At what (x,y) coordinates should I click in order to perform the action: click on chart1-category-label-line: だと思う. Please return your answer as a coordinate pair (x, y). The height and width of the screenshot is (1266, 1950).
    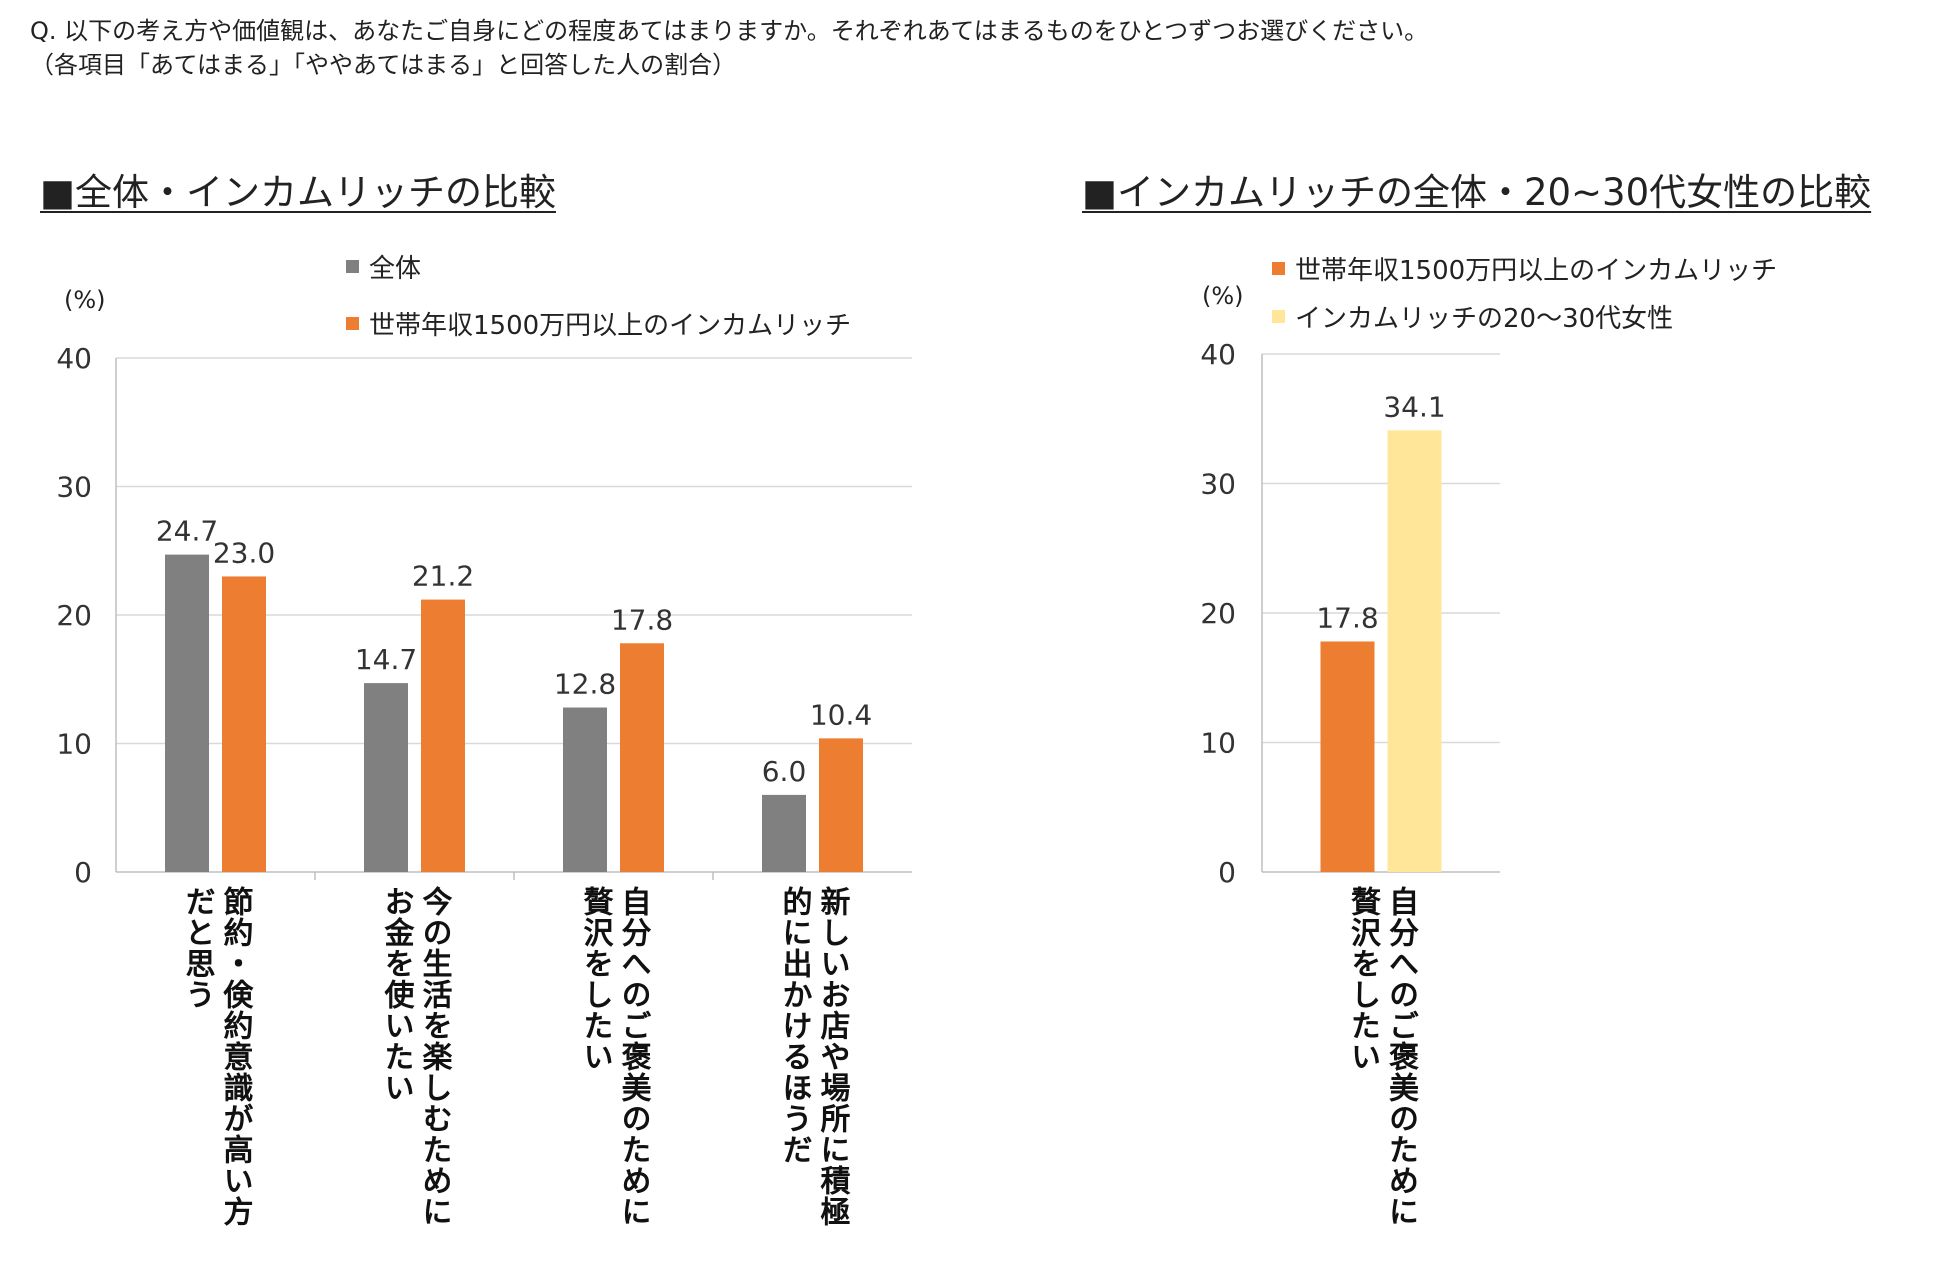
    Looking at the image, I should click on (197, 948).